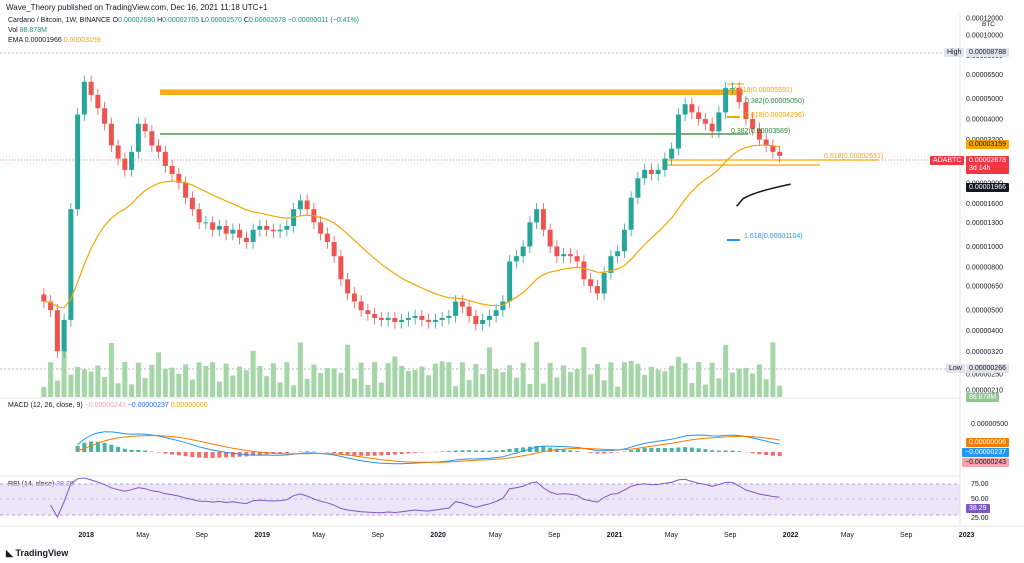 The width and height of the screenshot is (1024, 563). Describe the element at coordinates (43, 40) in the screenshot. I see `ema-value-a: 0.00001966` at that location.